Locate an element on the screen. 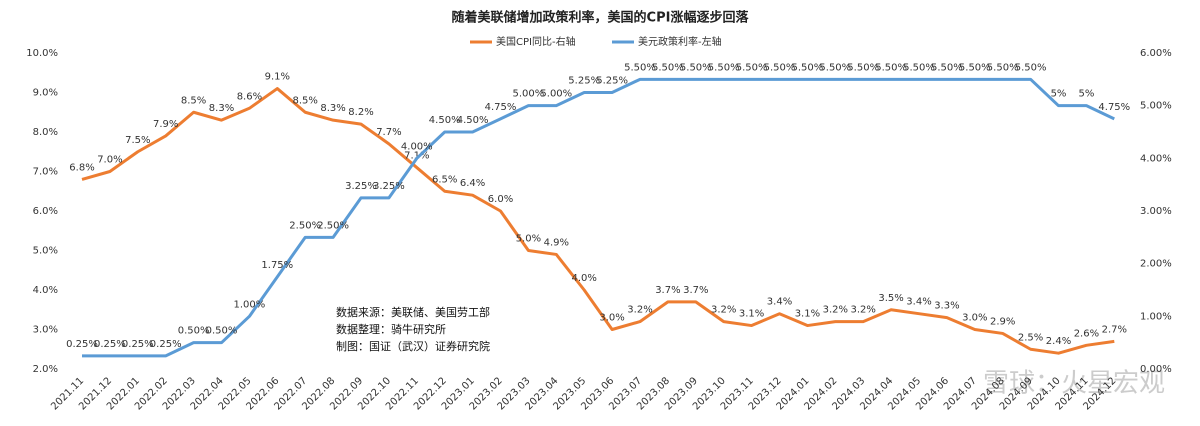  data-label: 7.0% is located at coordinates (109, 160).